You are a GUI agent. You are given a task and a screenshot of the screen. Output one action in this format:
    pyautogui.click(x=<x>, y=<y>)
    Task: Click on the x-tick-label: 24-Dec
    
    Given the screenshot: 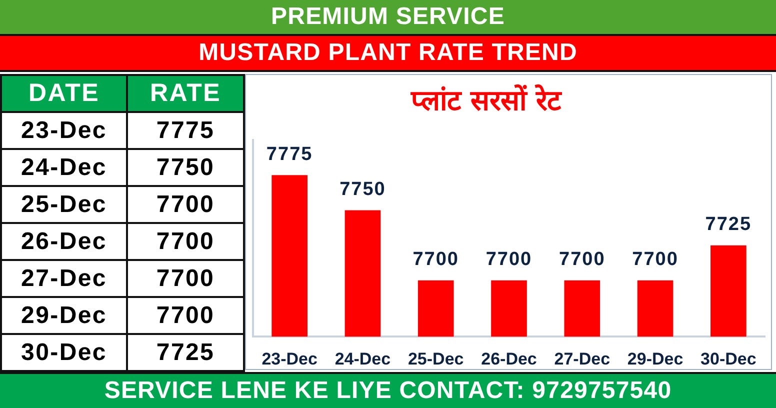 What is the action you would take?
    pyautogui.click(x=362, y=358)
    